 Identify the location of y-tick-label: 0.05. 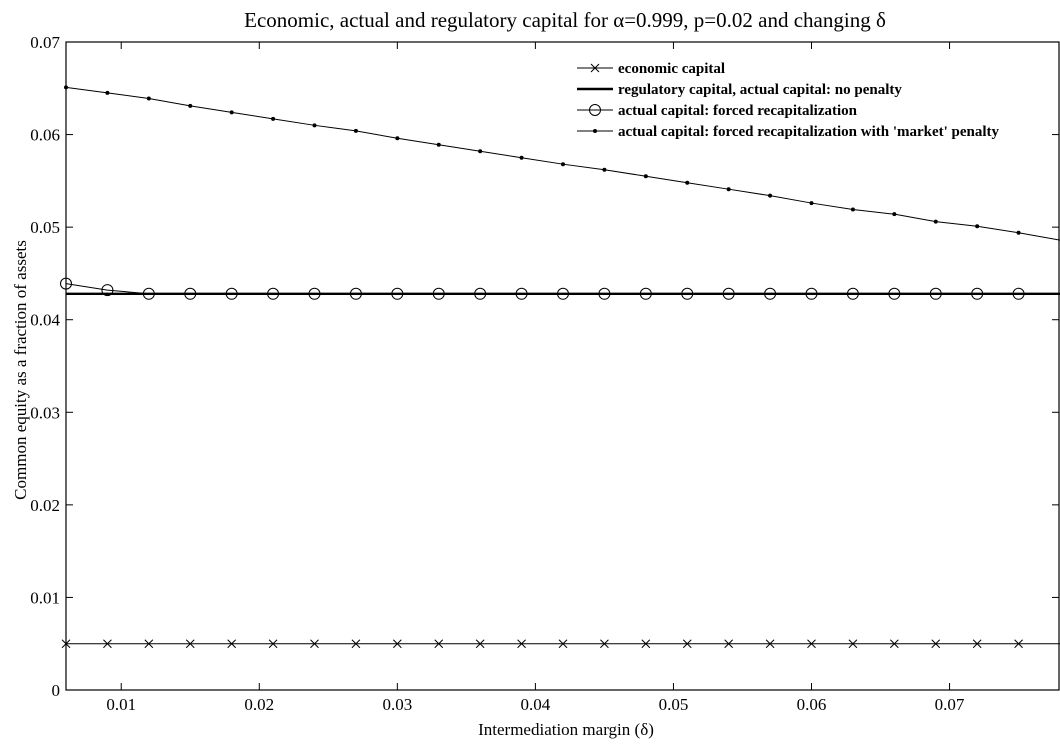
(45, 227).